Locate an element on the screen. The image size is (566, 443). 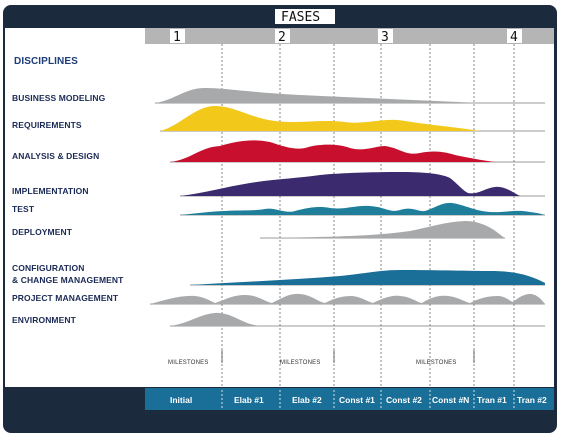
analysis-design-hump is located at coordinates (332, 151).